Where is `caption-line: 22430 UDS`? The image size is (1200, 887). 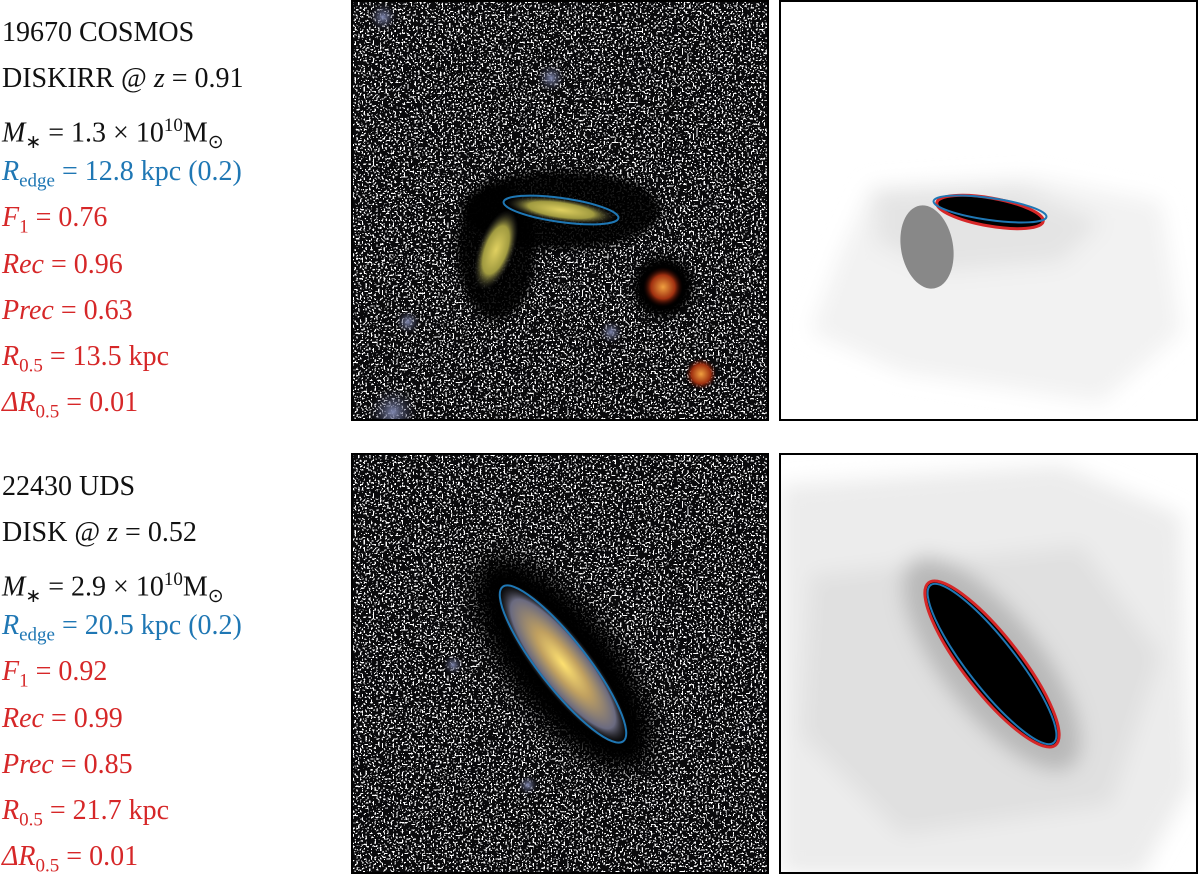
caption-line: 22430 UDS is located at coordinates (68, 487).